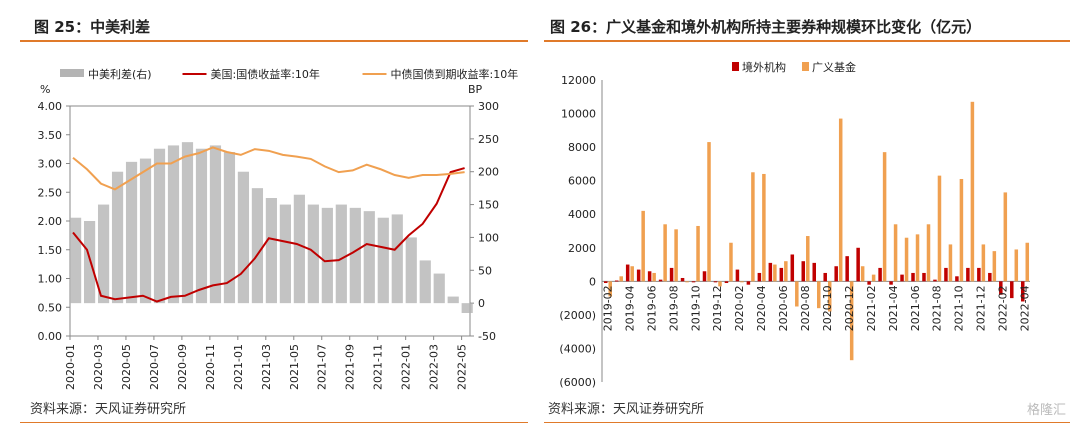  I want to click on legend: 中美利差(右) 美国:国债收益率:10年 中债国债到期收益率:10年, so click(289, 74).